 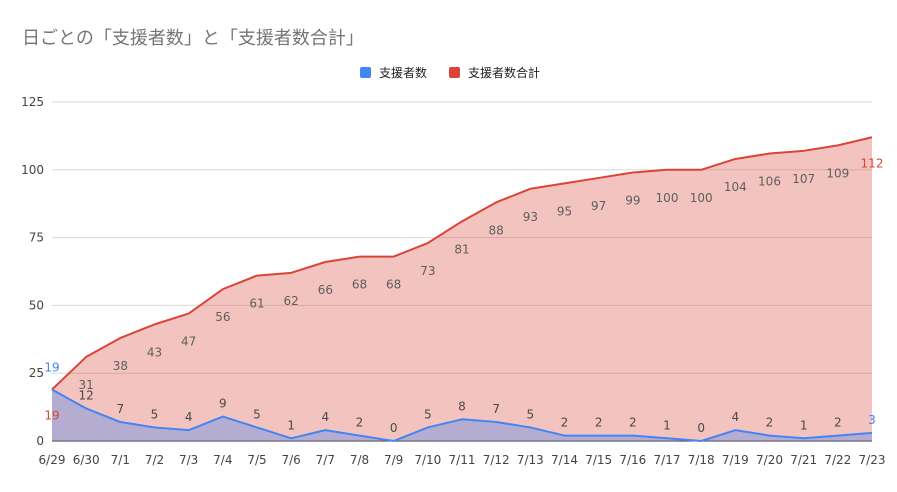 What do you see at coordinates (769, 460) in the screenshot?
I see `x-tick-label: 7/20` at bounding box center [769, 460].